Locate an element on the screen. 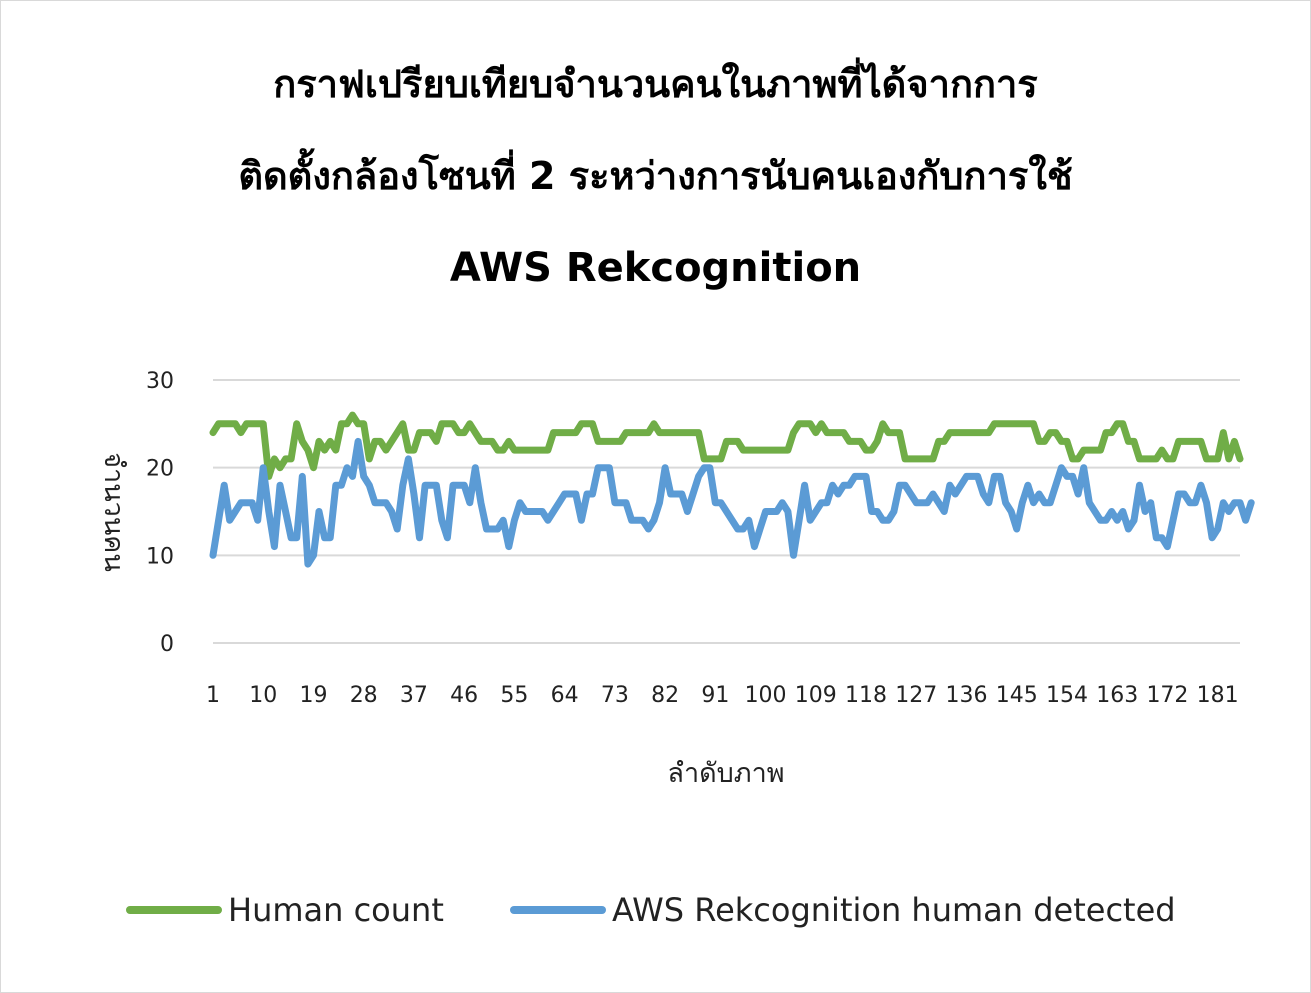  x-tick-label: 55 is located at coordinates (514, 695).